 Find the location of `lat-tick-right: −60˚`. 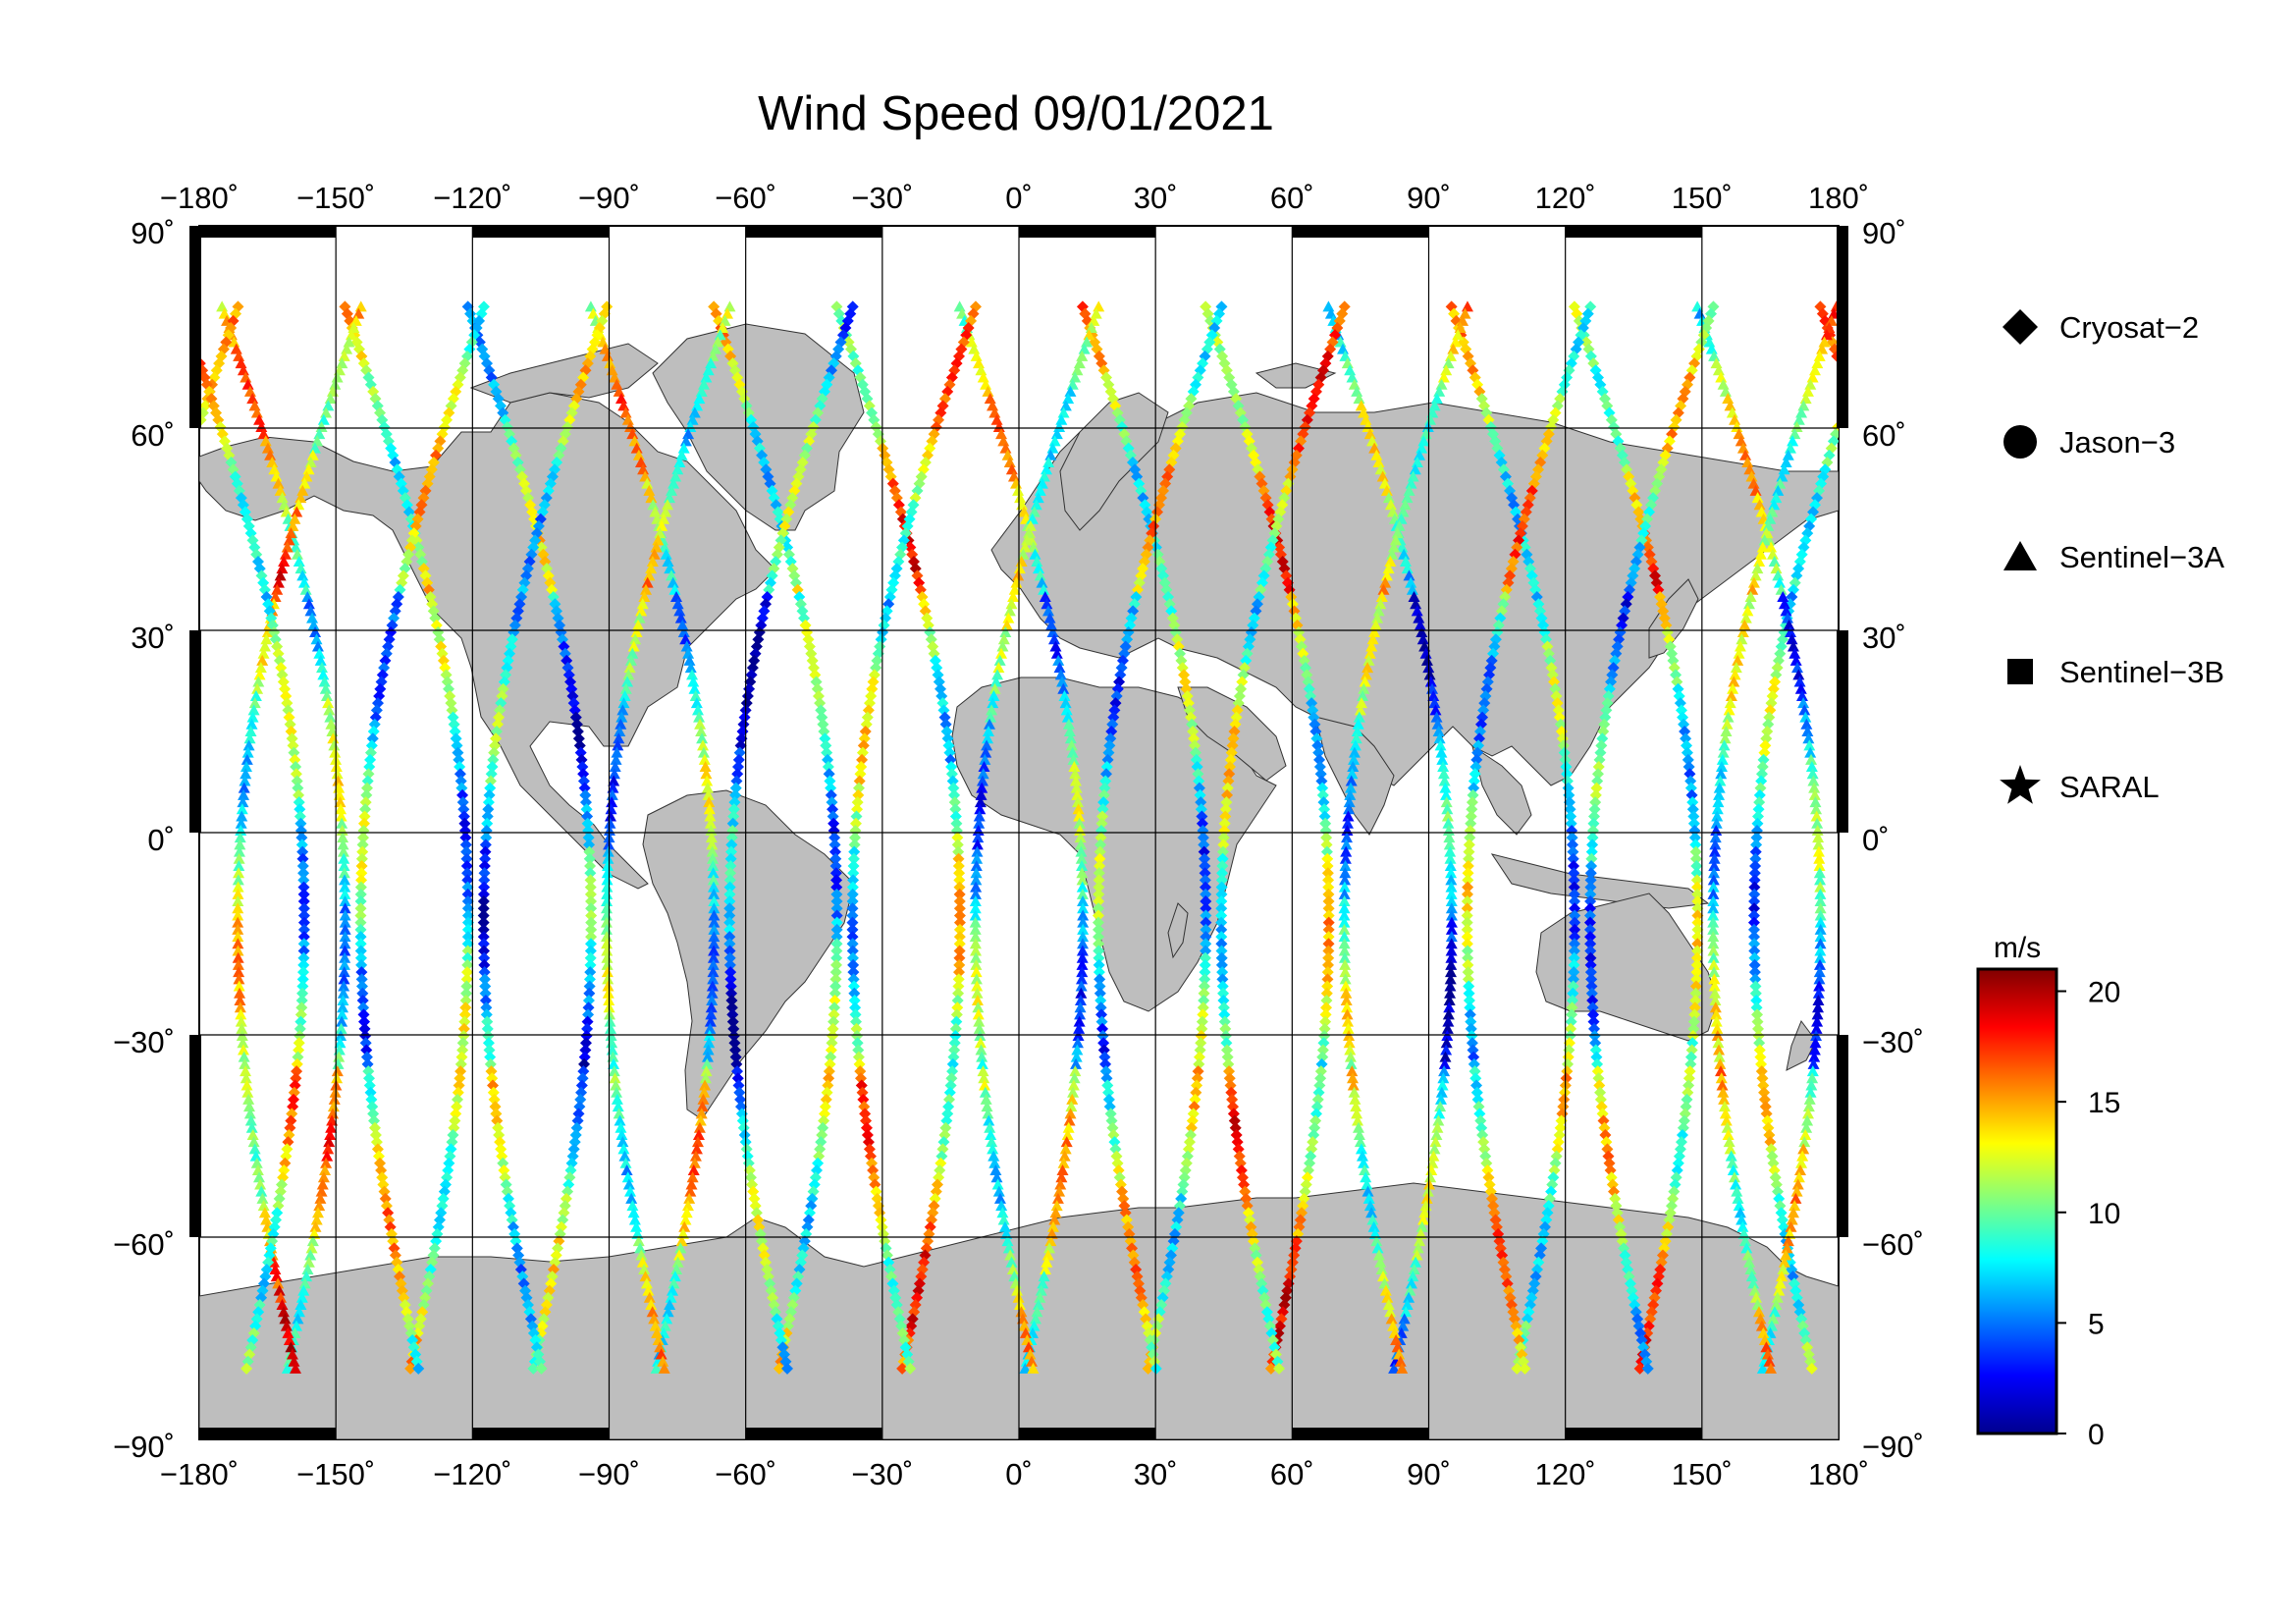

lat-tick-right: −60˚ is located at coordinates (1893, 1244).